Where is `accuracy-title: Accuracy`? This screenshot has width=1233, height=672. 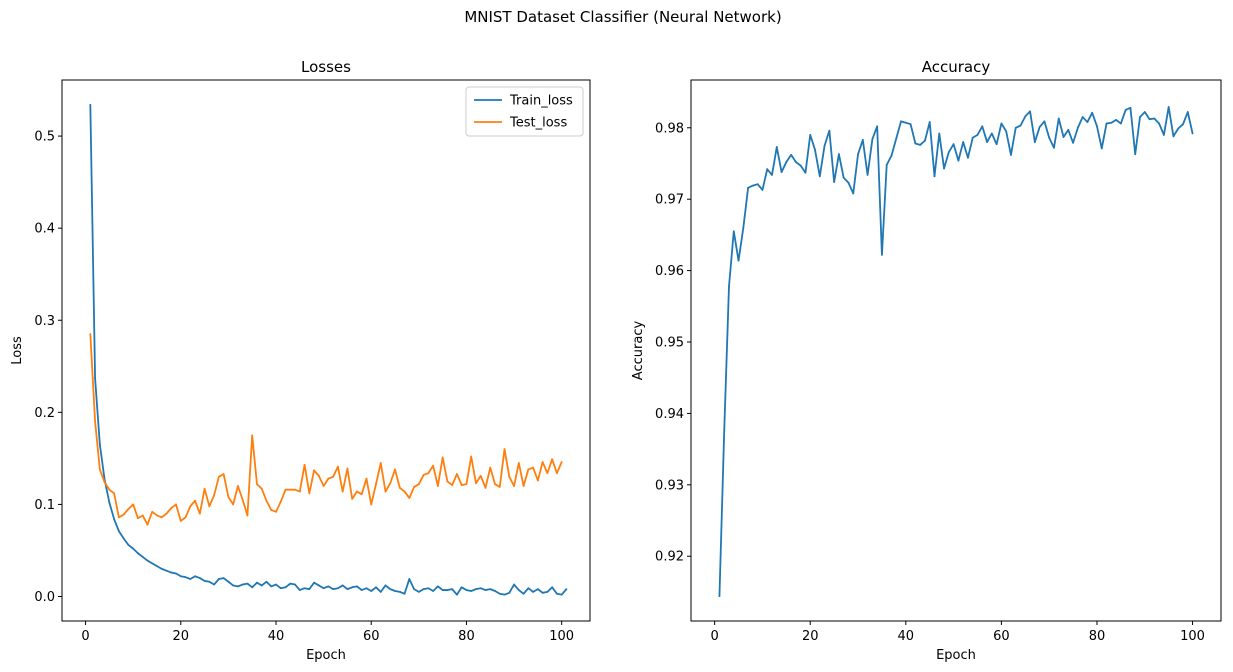
accuracy-title: Accuracy is located at coordinates (956, 67).